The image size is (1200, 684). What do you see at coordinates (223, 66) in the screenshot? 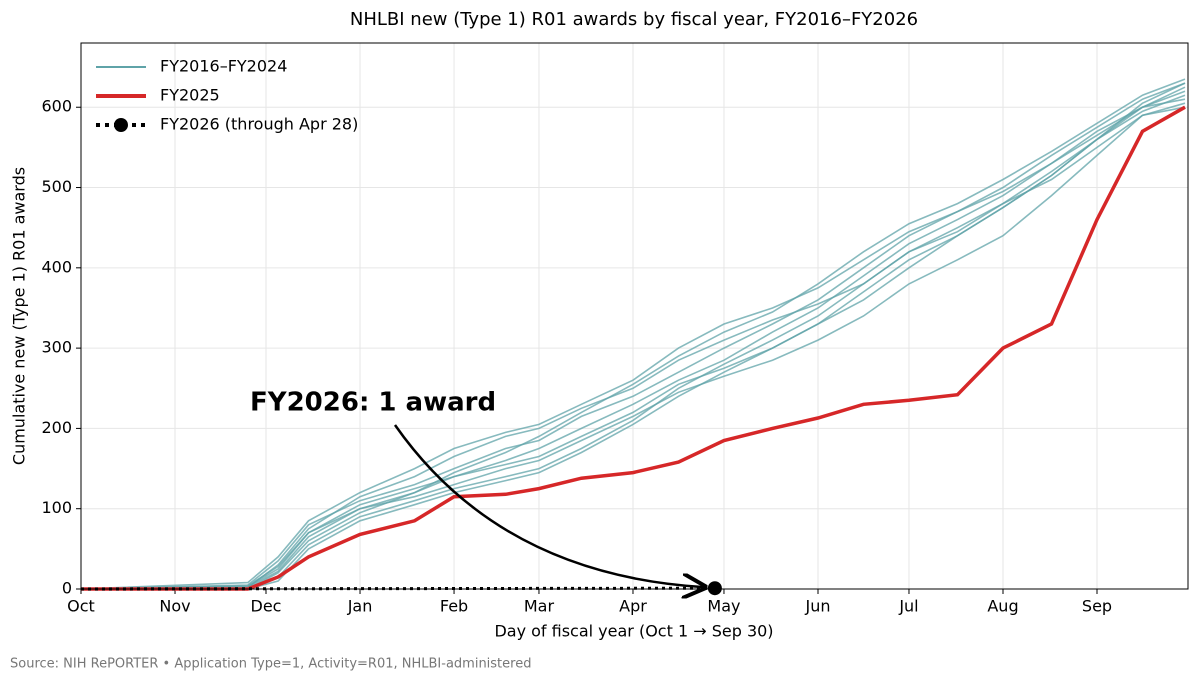
I see `legend-label: FY2016–FY2024` at bounding box center [223, 66].